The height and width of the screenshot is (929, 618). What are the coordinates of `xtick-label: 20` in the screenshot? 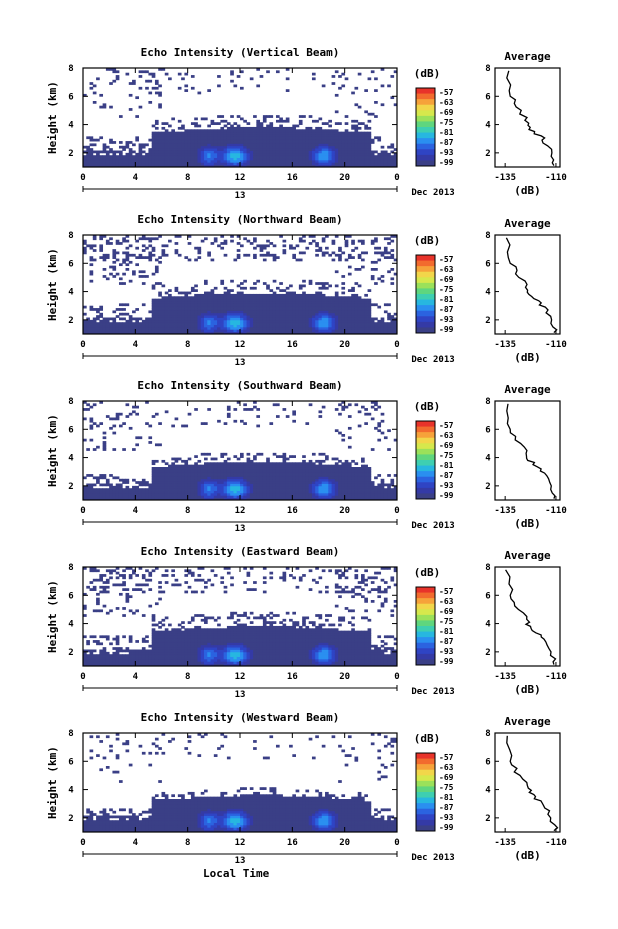 It's located at (344, 178).